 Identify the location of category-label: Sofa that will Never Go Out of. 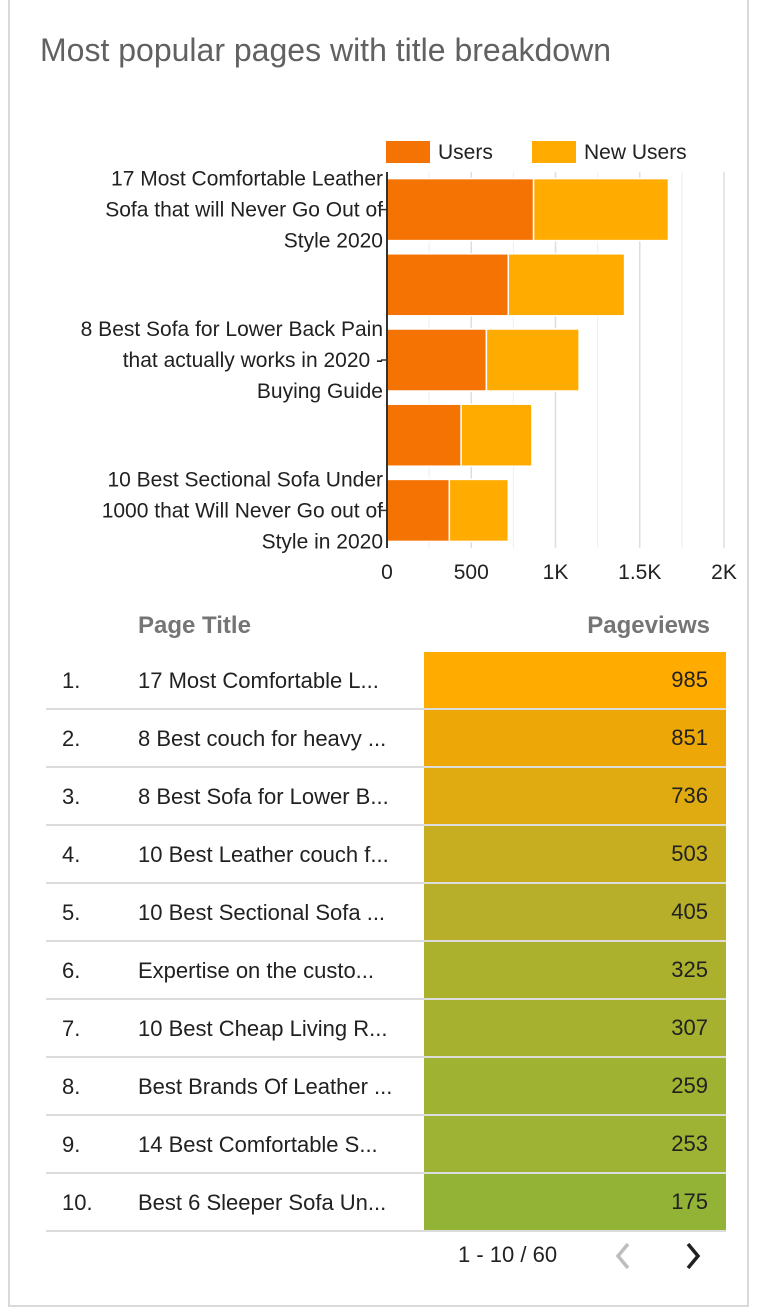
(244, 210).